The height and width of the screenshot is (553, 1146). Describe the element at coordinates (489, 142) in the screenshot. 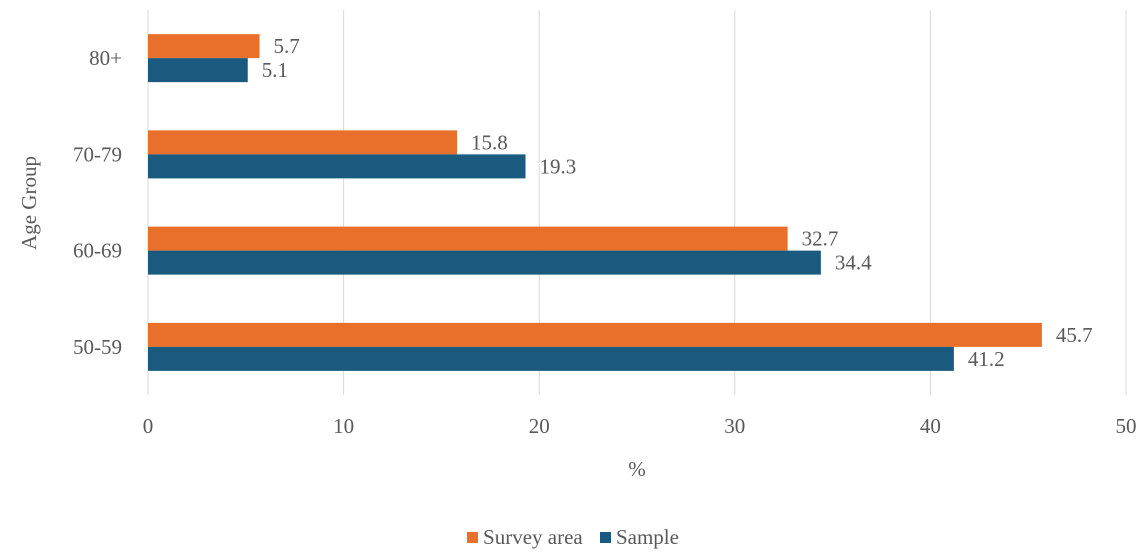

I see `data-label-survey-area-70-79: 15.8` at that location.